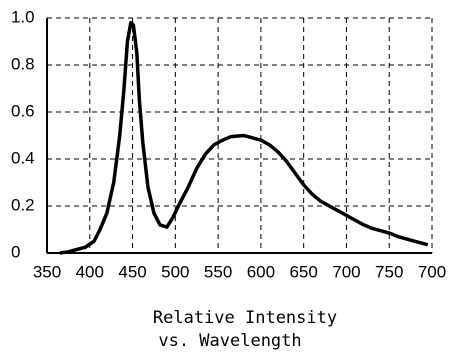 Image resolution: width=462 pixels, height=355 pixels. I want to click on x-tick-label: 550, so click(218, 271).